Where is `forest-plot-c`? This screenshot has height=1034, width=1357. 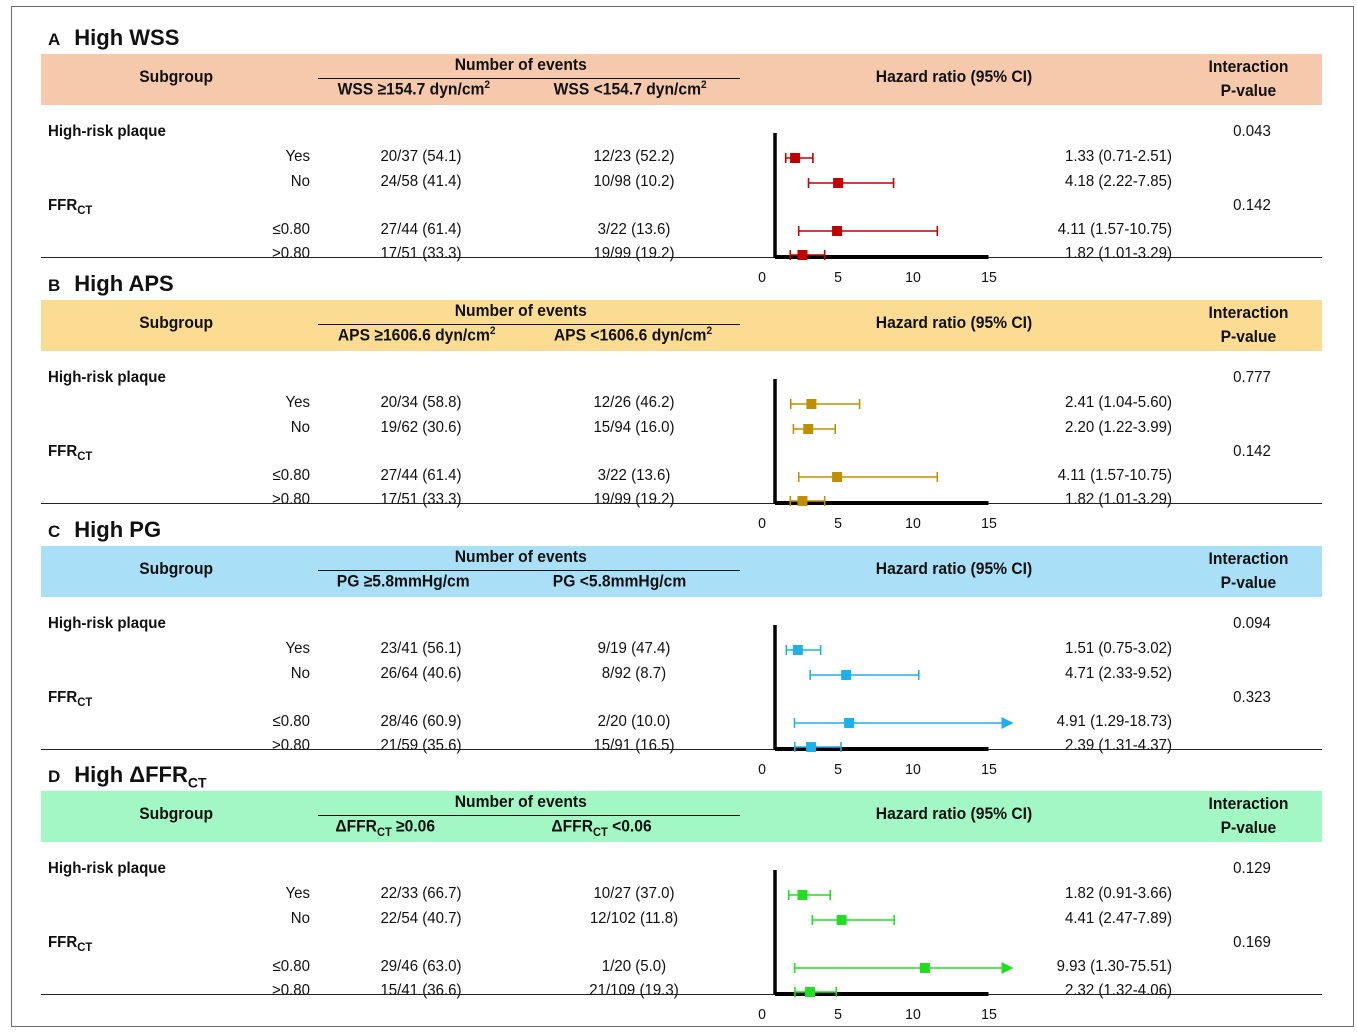
forest-plot-c is located at coordinates (893, 688).